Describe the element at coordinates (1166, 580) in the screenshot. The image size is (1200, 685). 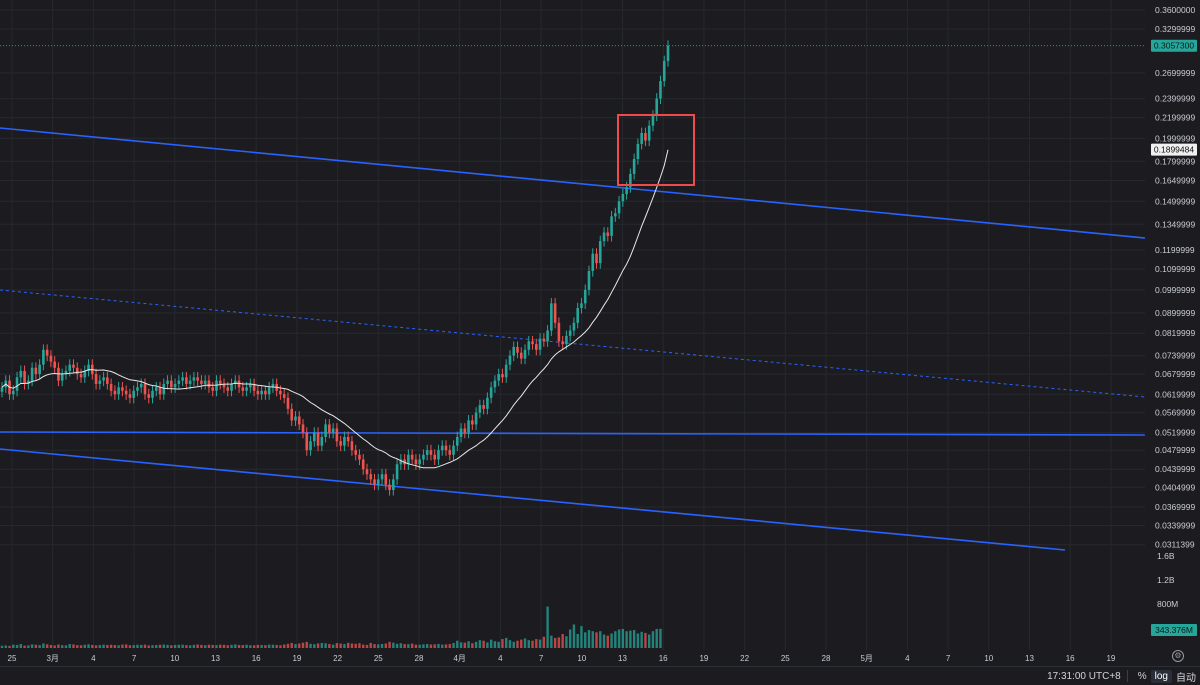
I see `volume-tick-label: 1.2B` at that location.